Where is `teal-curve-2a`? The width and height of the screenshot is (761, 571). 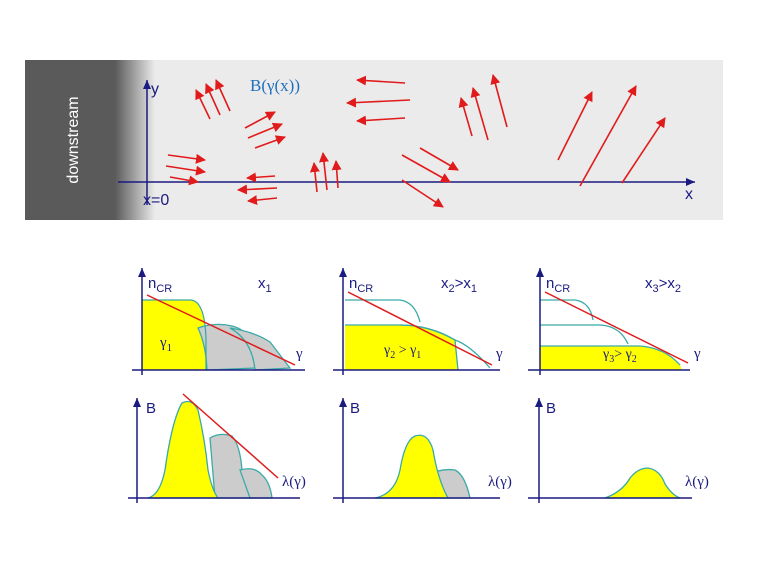
teal-curve-2a is located at coordinates (383, 311).